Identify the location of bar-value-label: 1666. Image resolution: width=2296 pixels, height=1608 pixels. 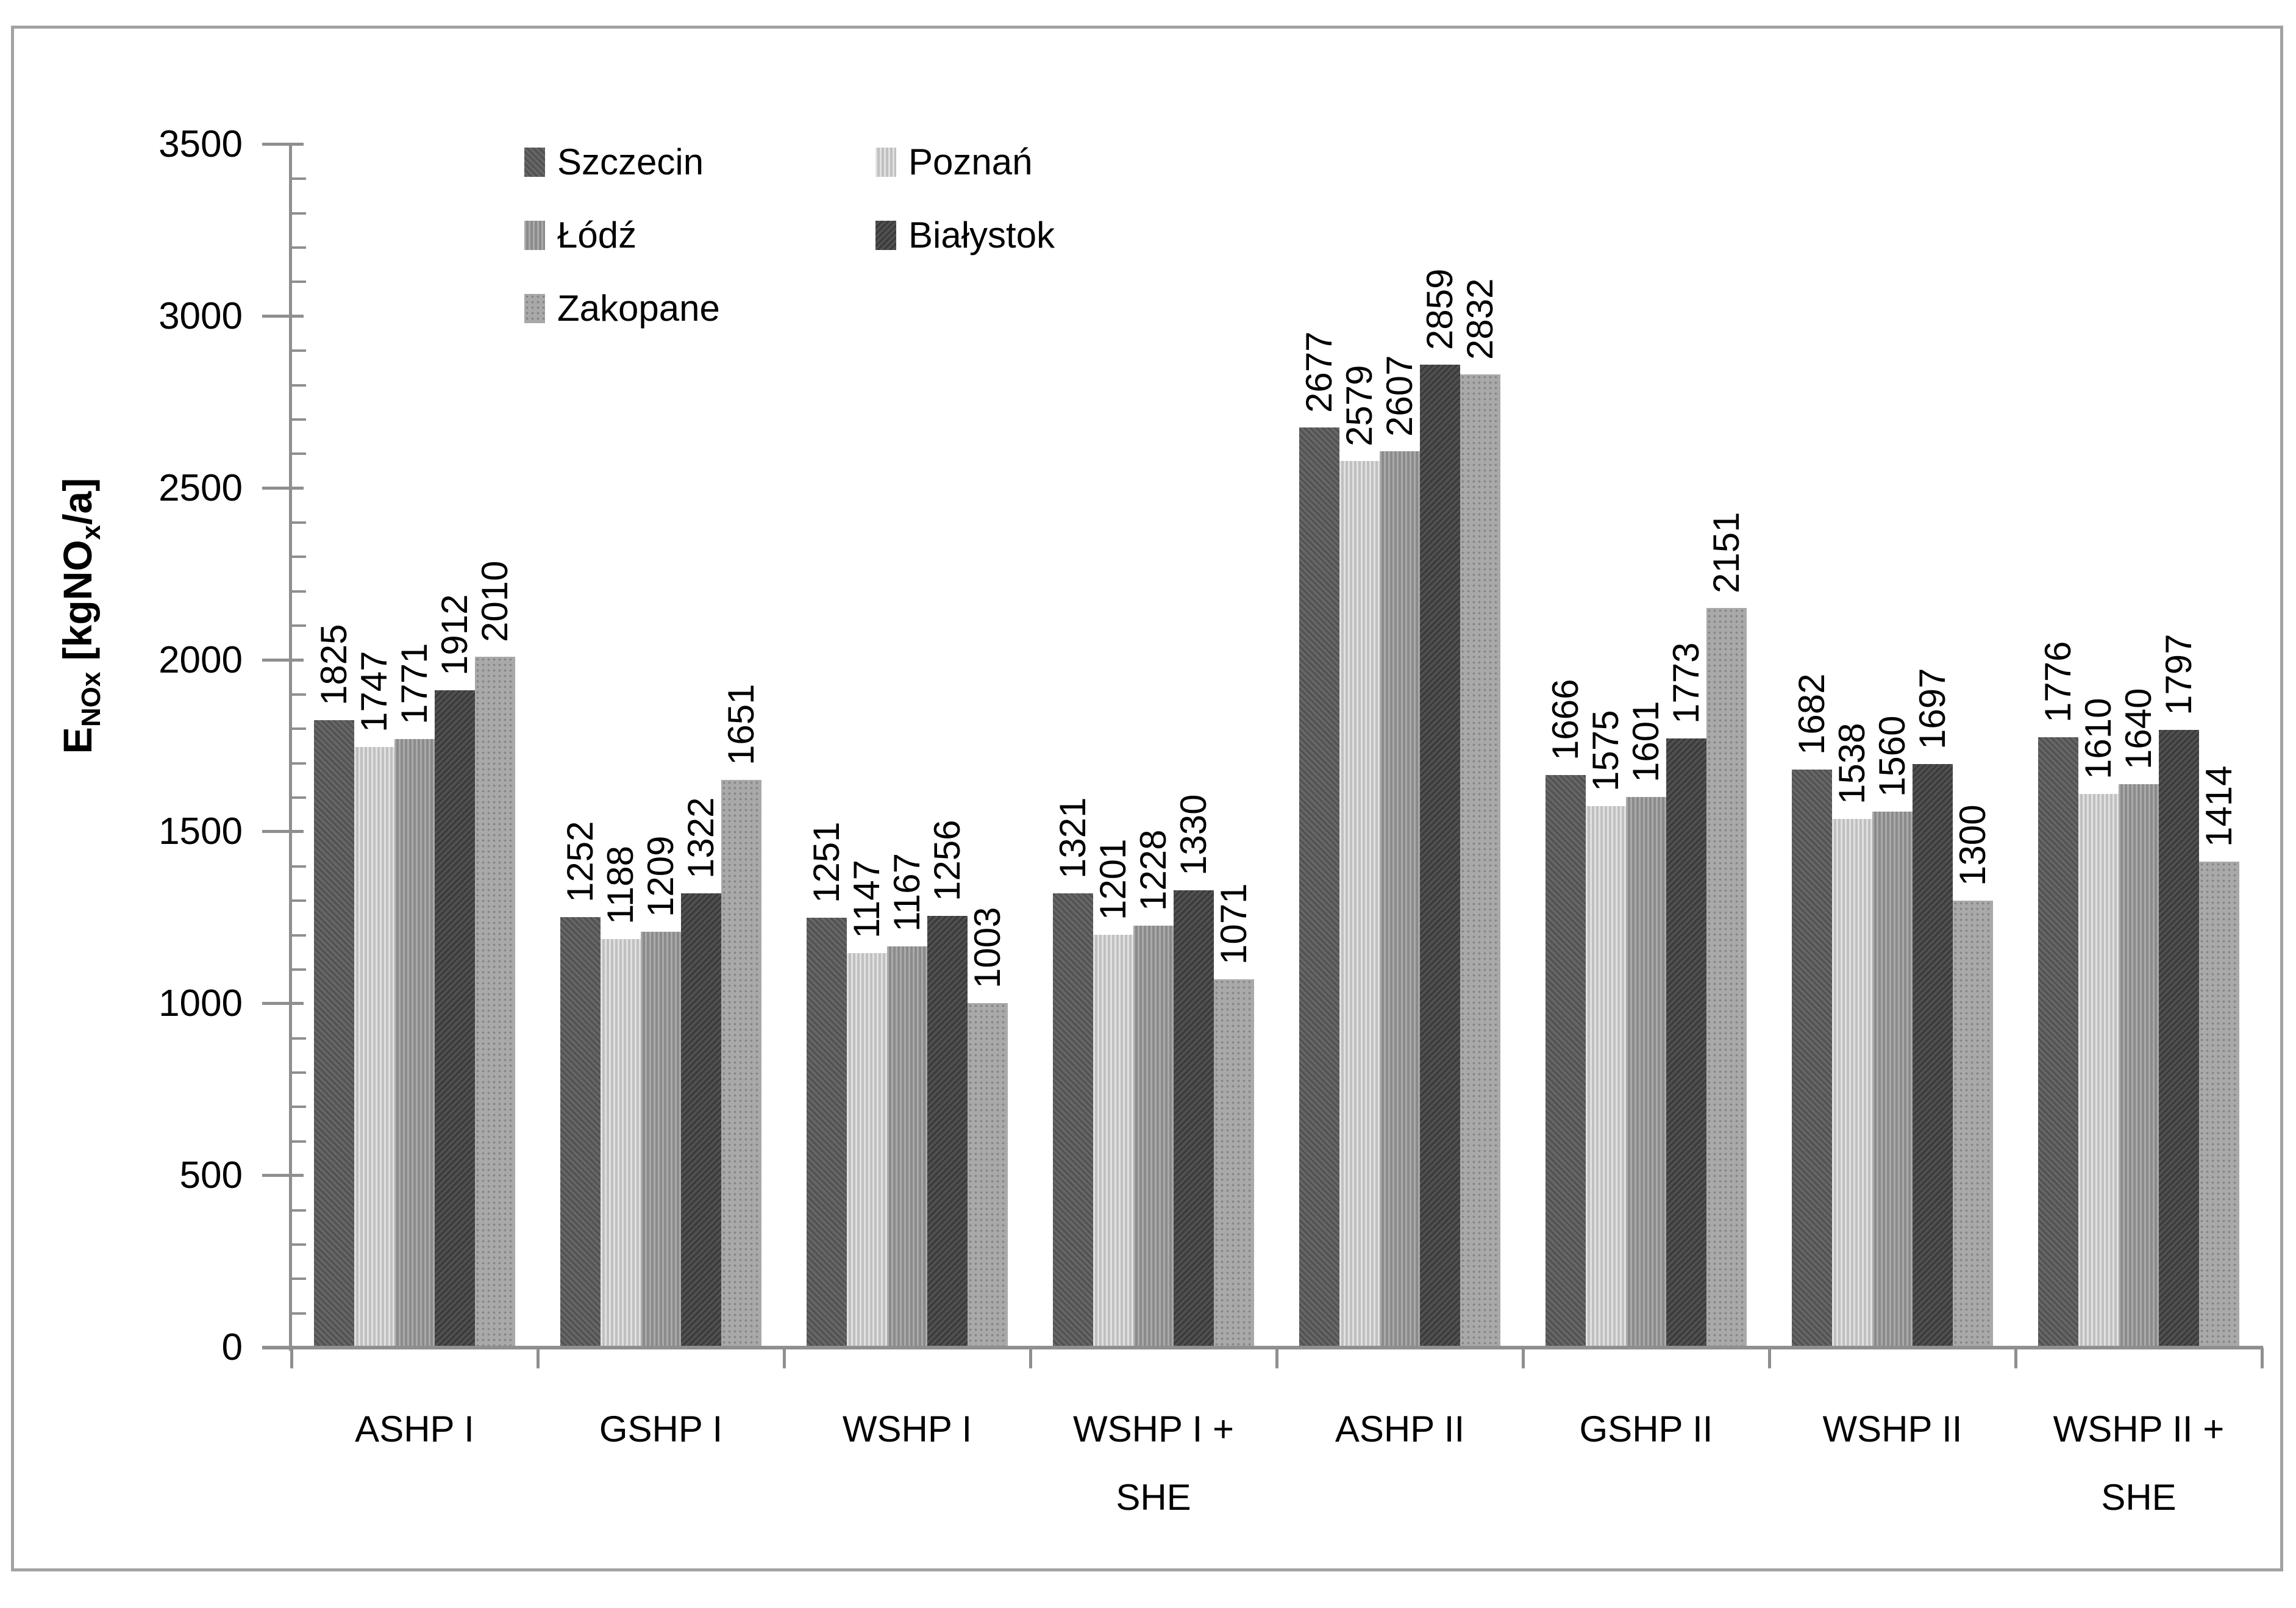
(1565, 720).